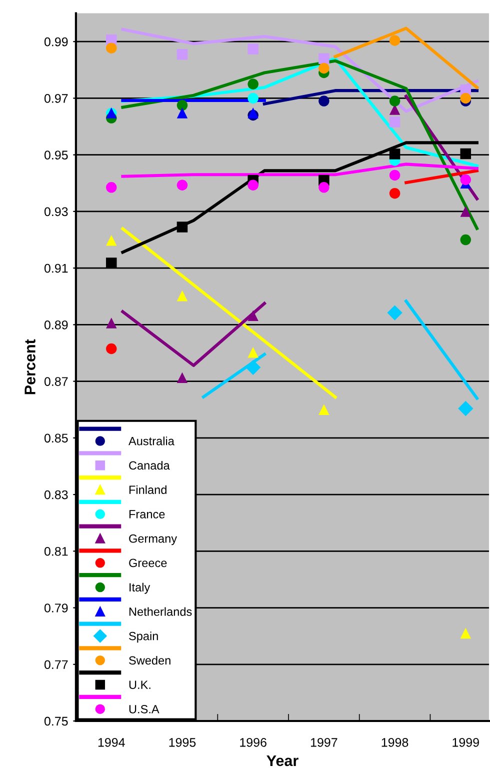 This screenshot has width=490, height=782. What do you see at coordinates (395, 742) in the screenshot?
I see `x-tick-label: 1998` at bounding box center [395, 742].